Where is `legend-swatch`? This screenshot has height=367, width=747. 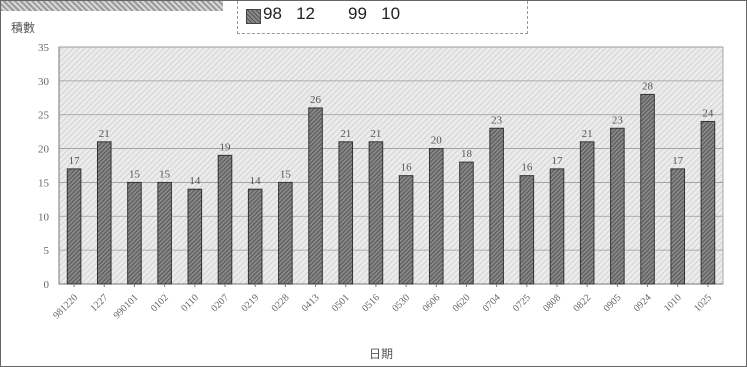
legend-swatch is located at coordinates (253, 16).